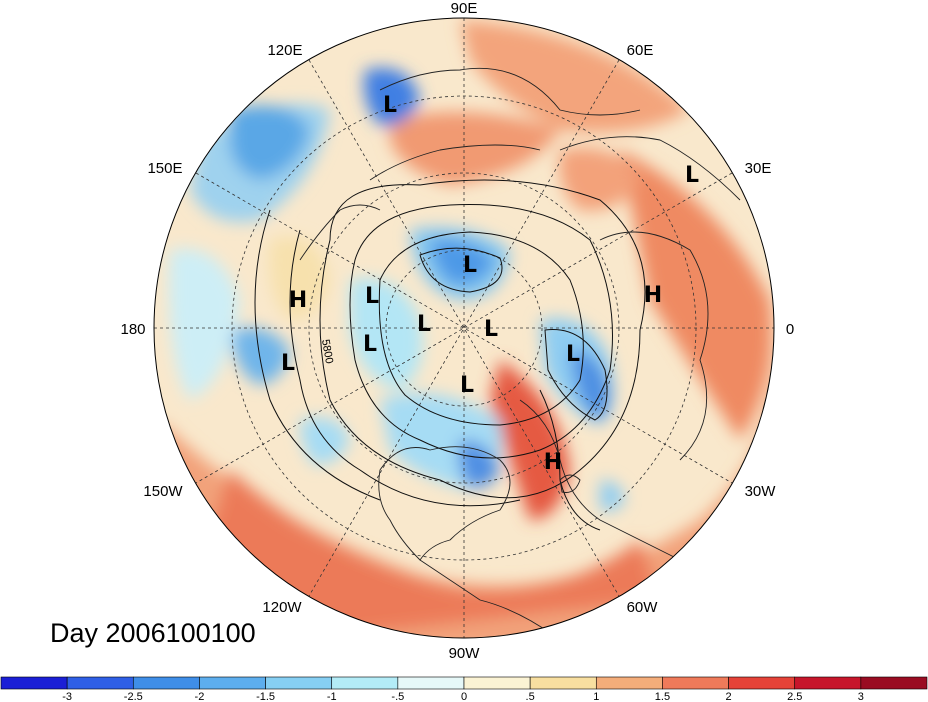  Describe the element at coordinates (200, 696) in the screenshot. I see `colorbar-tick-label: -2` at that location.